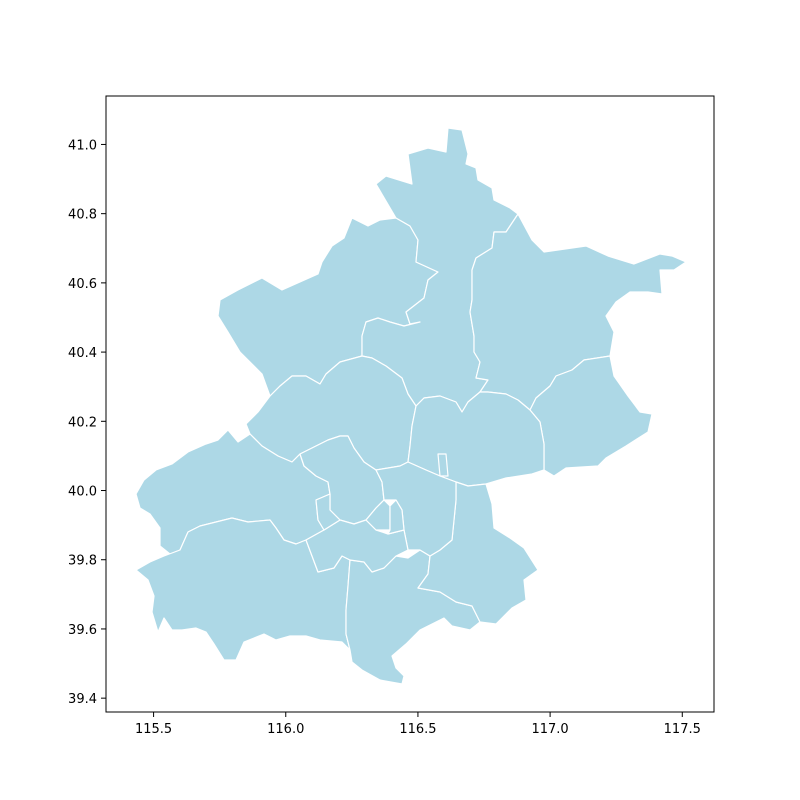 The image size is (800, 800). Describe the element at coordinates (82, 561) in the screenshot. I see `y-tick-label: 39.8` at that location.